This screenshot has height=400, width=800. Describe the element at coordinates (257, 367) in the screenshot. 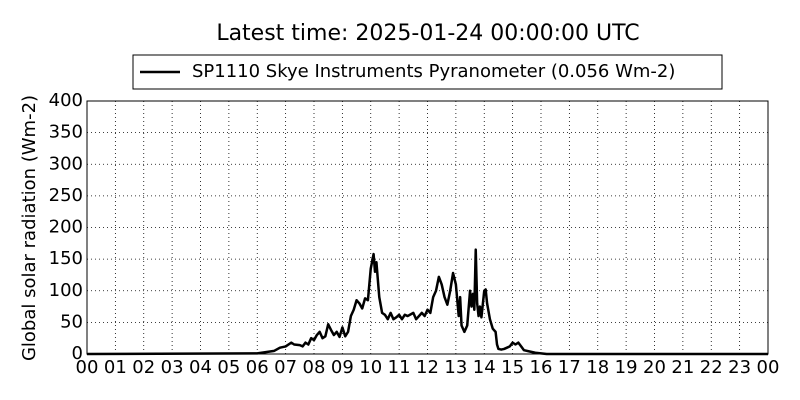

I see `x-tick-label: 06` at that location.